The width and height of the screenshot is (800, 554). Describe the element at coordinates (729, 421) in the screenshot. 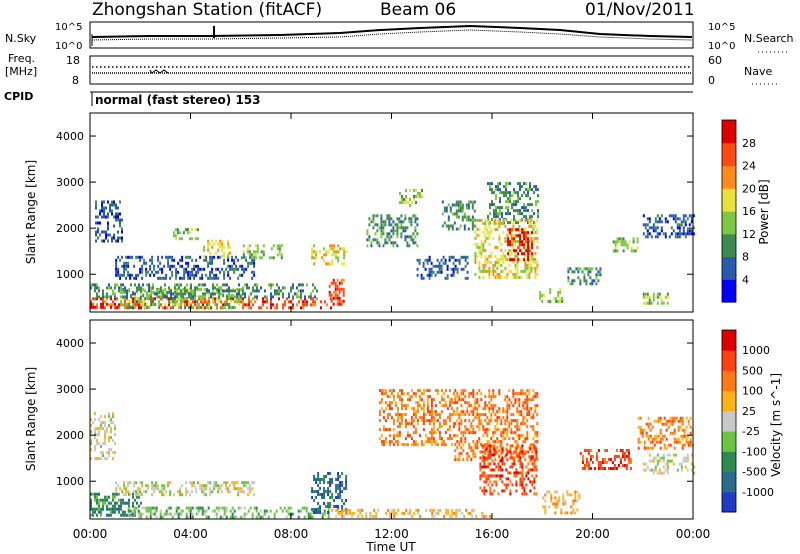

I see `colorbar-segment` at that location.